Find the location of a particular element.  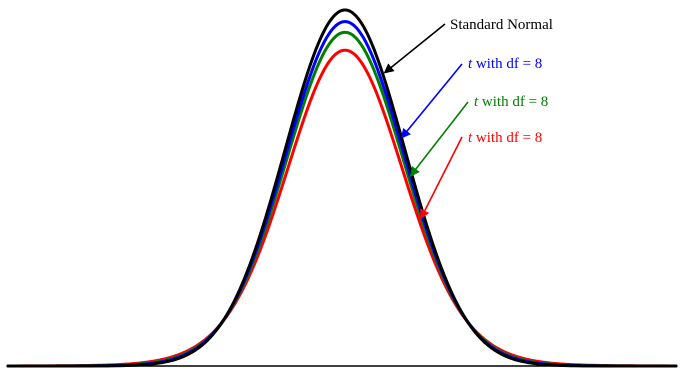

annotation-label-3: t with df = 8 is located at coordinates (505, 138).